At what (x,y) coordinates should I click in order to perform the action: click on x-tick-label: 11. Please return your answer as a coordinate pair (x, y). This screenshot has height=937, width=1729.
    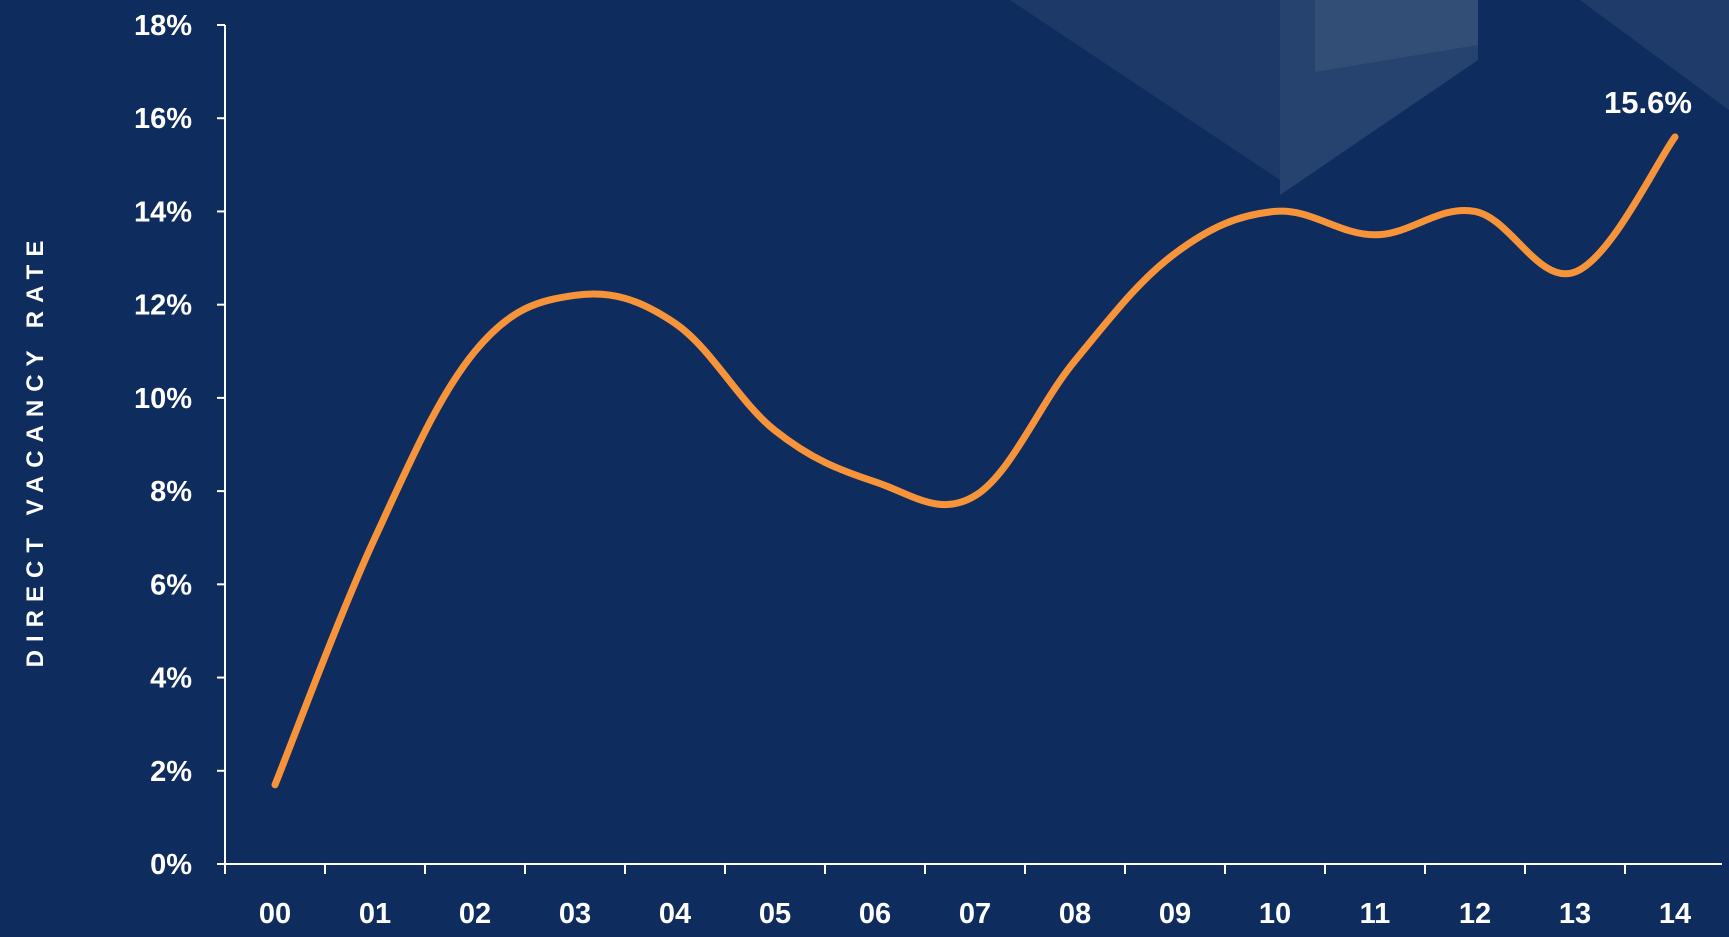
    Looking at the image, I should click on (1375, 914).